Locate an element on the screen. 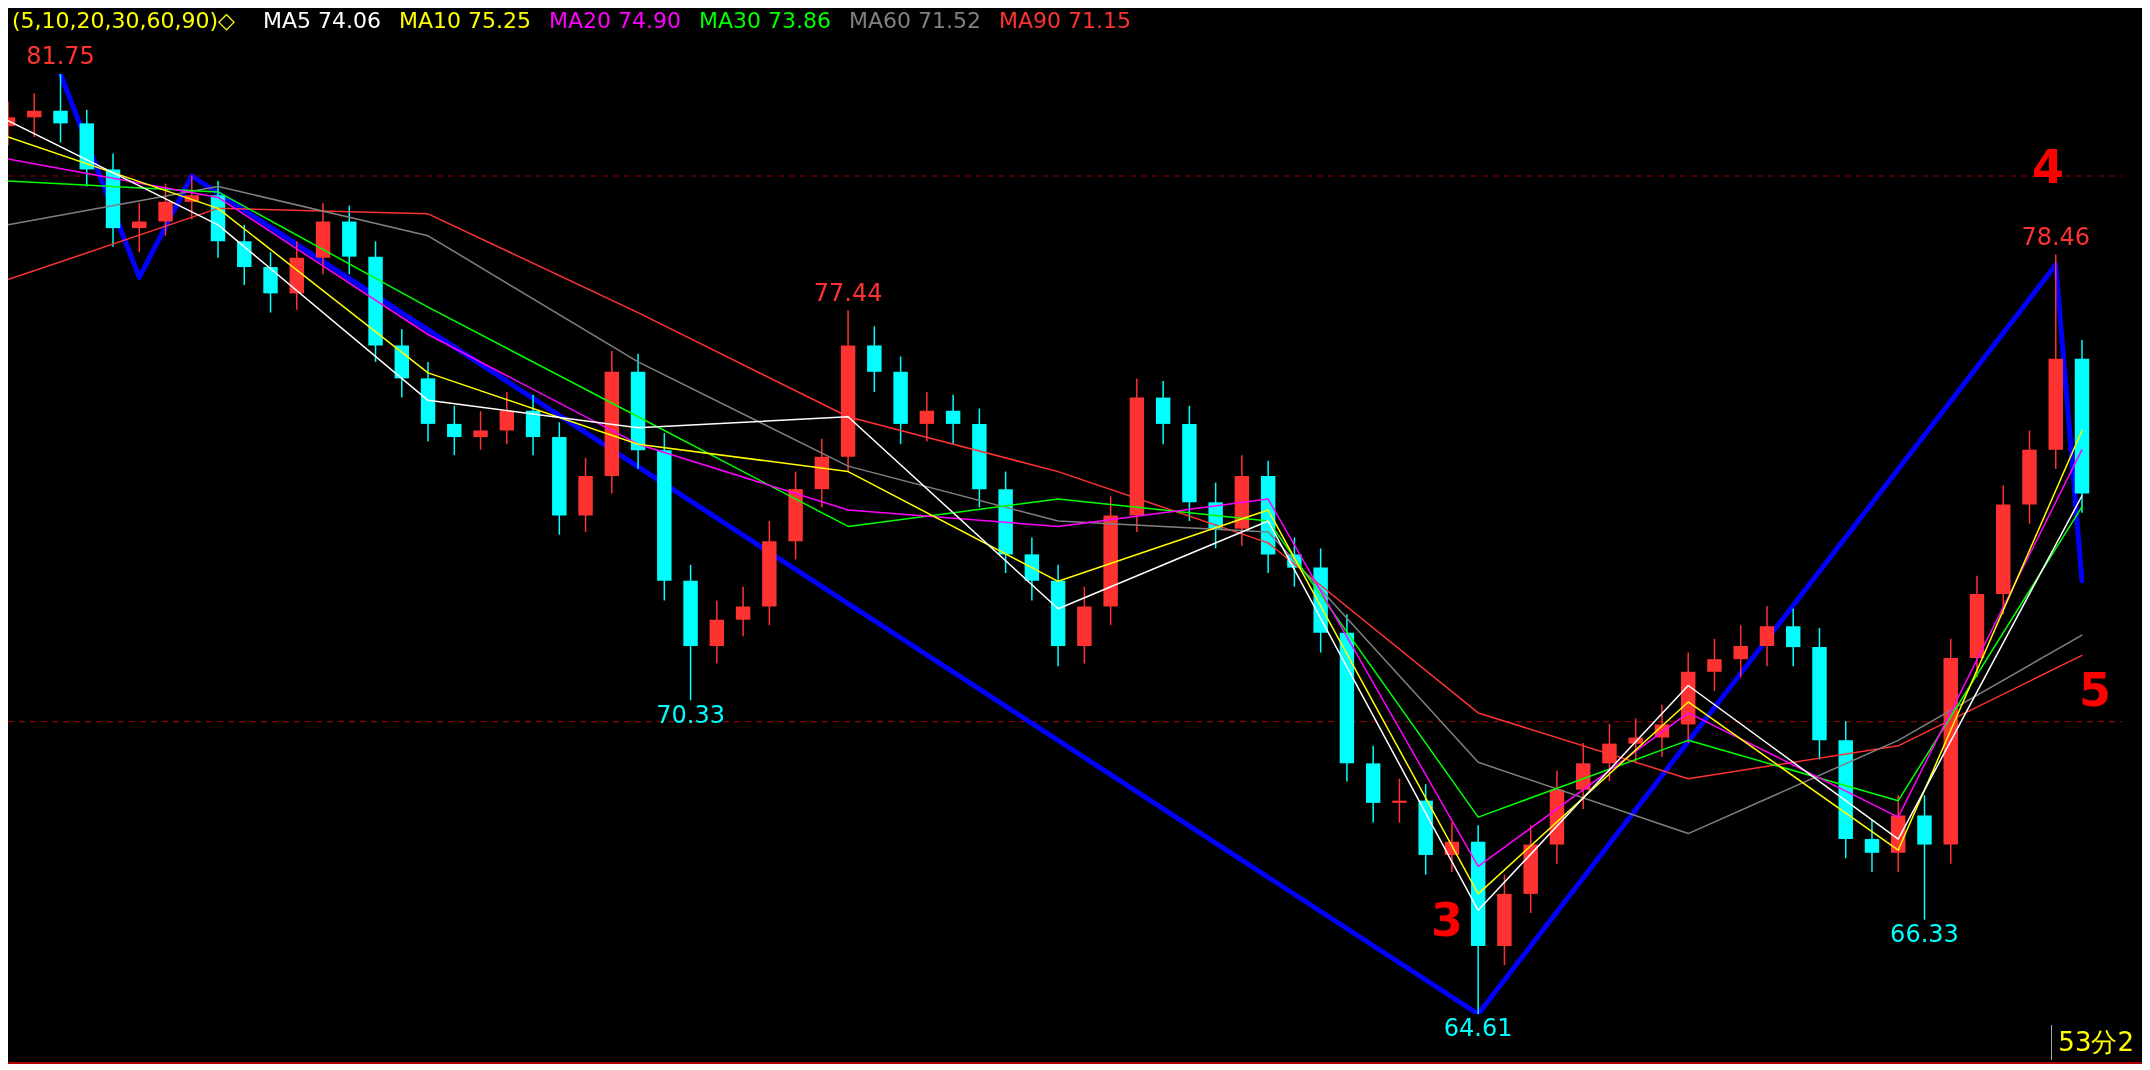  annotation: 3 is located at coordinates (1447, 920).